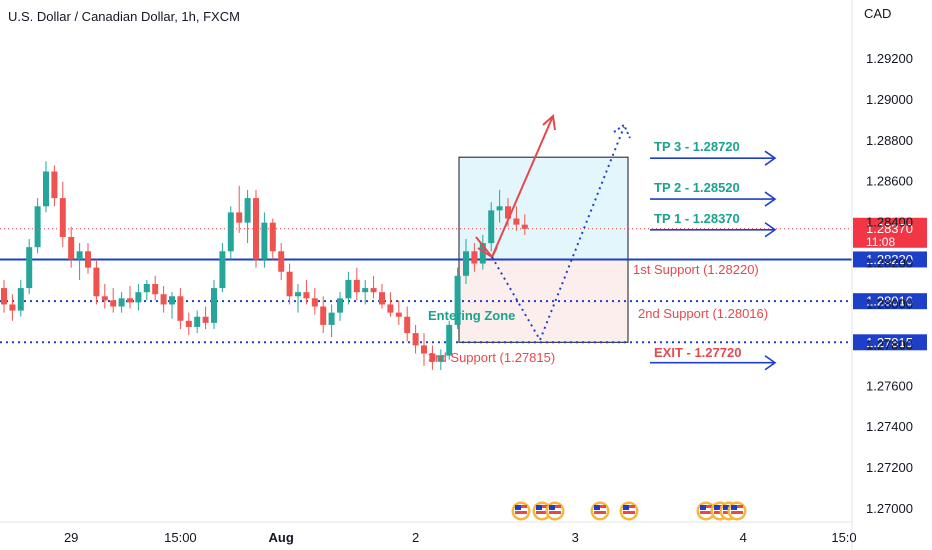 Image resolution: width=932 pixels, height=550 pixels. Describe the element at coordinates (696, 269) in the screenshot. I see `first-support-label: 1st Support (1.28220)` at that location.